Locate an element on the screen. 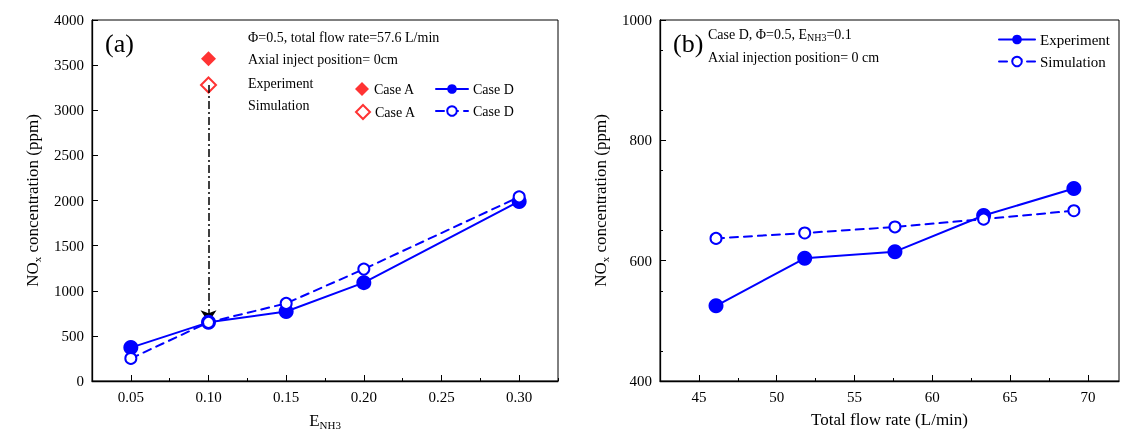 The image size is (1127, 440). x-tick-label: 70 is located at coordinates (1088, 396).